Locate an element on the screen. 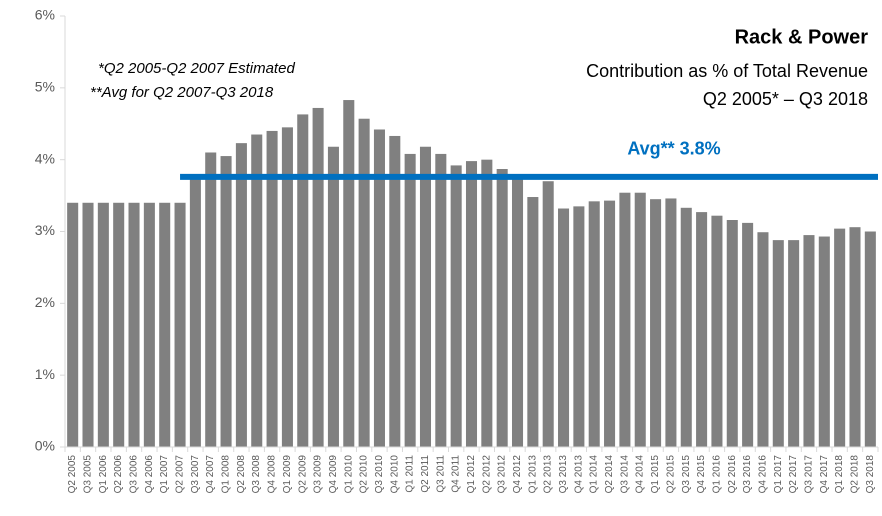 The height and width of the screenshot is (516, 882). x-tick-label: Q1 2012 is located at coordinates (471, 474).